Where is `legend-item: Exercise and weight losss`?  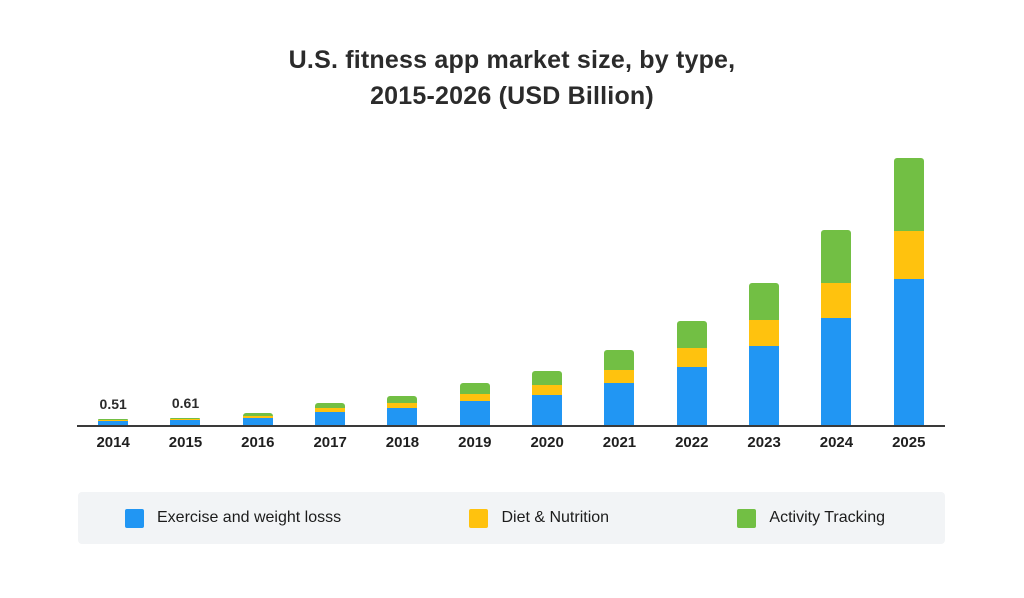 legend-item: Exercise and weight losss is located at coordinates (233, 518).